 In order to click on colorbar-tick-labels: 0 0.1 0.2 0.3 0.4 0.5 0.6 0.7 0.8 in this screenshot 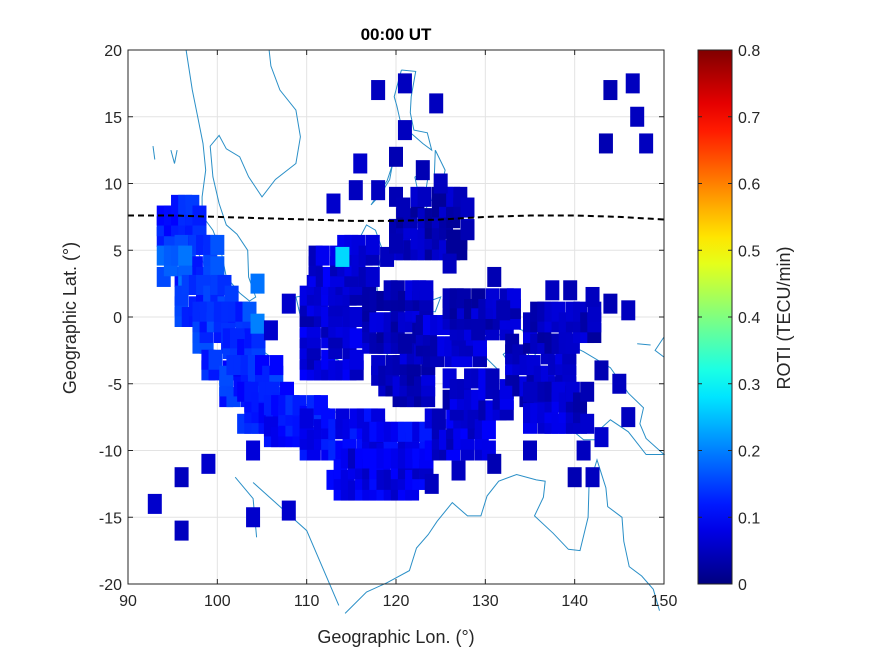, I will do `click(749, 318)`.